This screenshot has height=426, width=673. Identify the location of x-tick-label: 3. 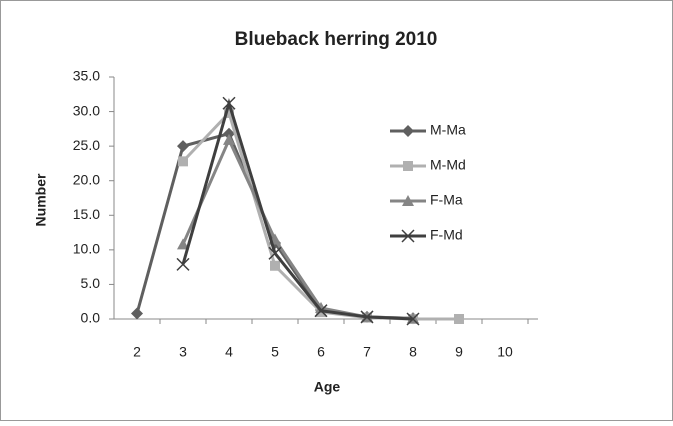
(183, 352).